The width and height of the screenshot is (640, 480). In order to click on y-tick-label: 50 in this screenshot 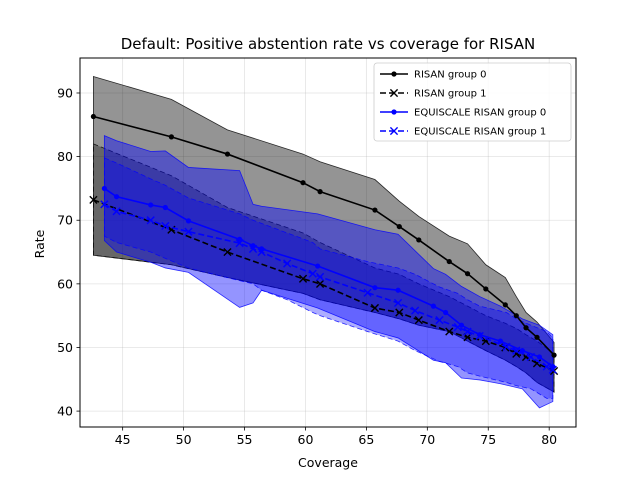, I will do `click(65, 347)`.